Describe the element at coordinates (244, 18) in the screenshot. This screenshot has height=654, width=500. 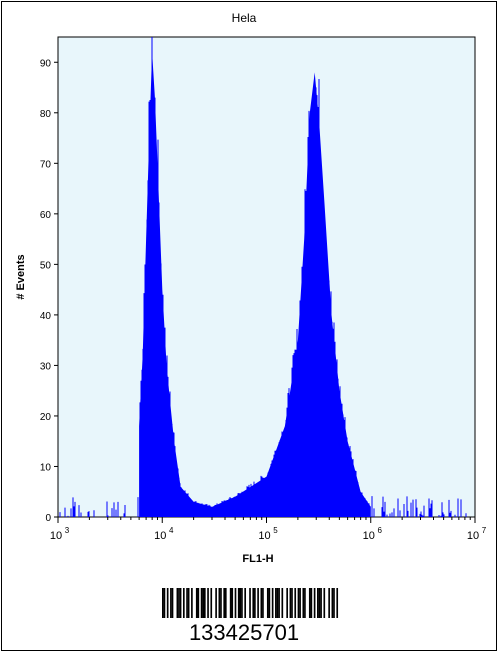
I see `chart-title: Hela` at that location.